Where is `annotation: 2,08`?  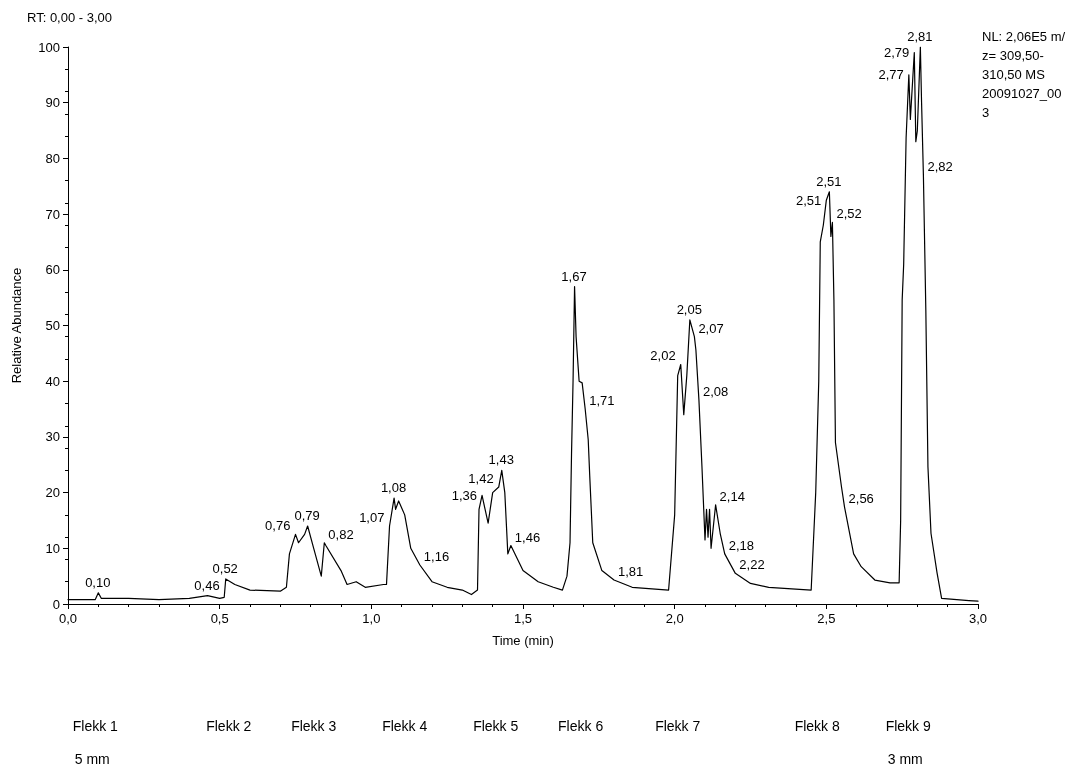
annotation: 2,08 is located at coordinates (715, 392).